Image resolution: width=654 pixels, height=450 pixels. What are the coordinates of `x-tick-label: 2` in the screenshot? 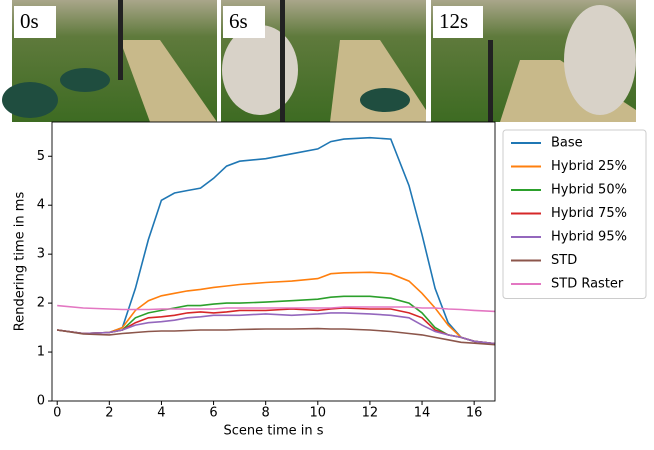 It's located at (109, 413).